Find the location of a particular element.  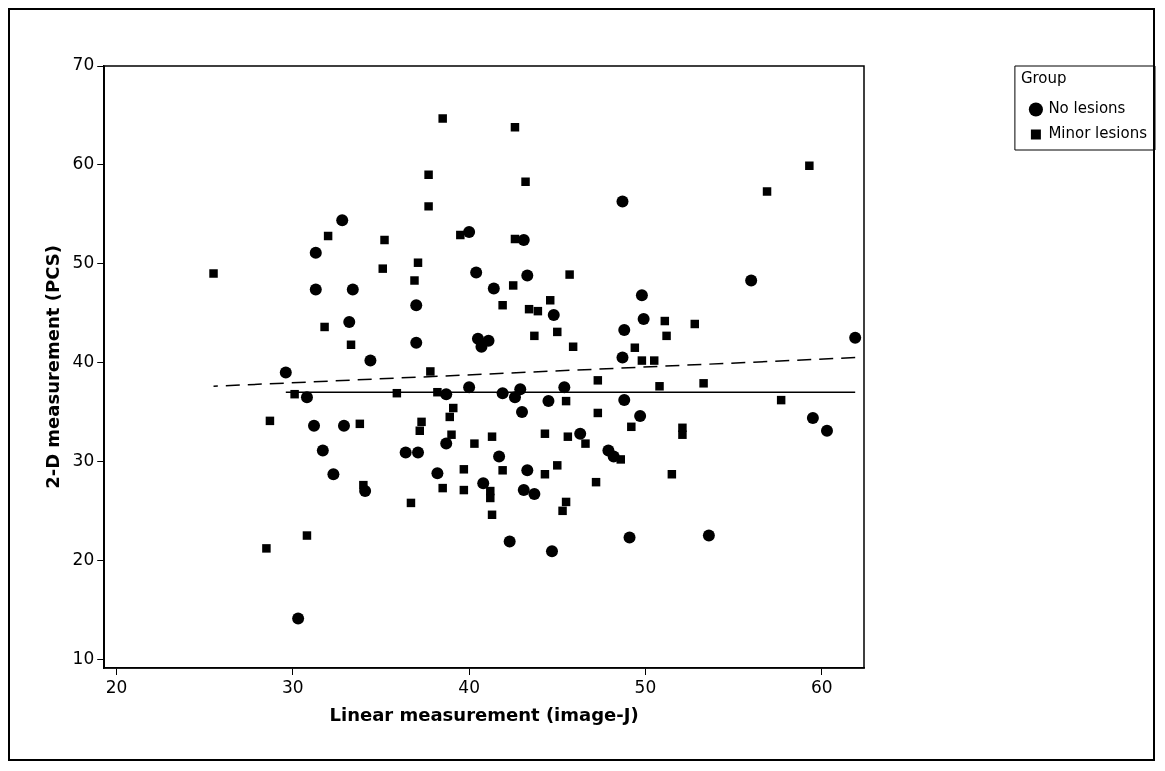

y-tick-label: 50 is located at coordinates (83, 262).